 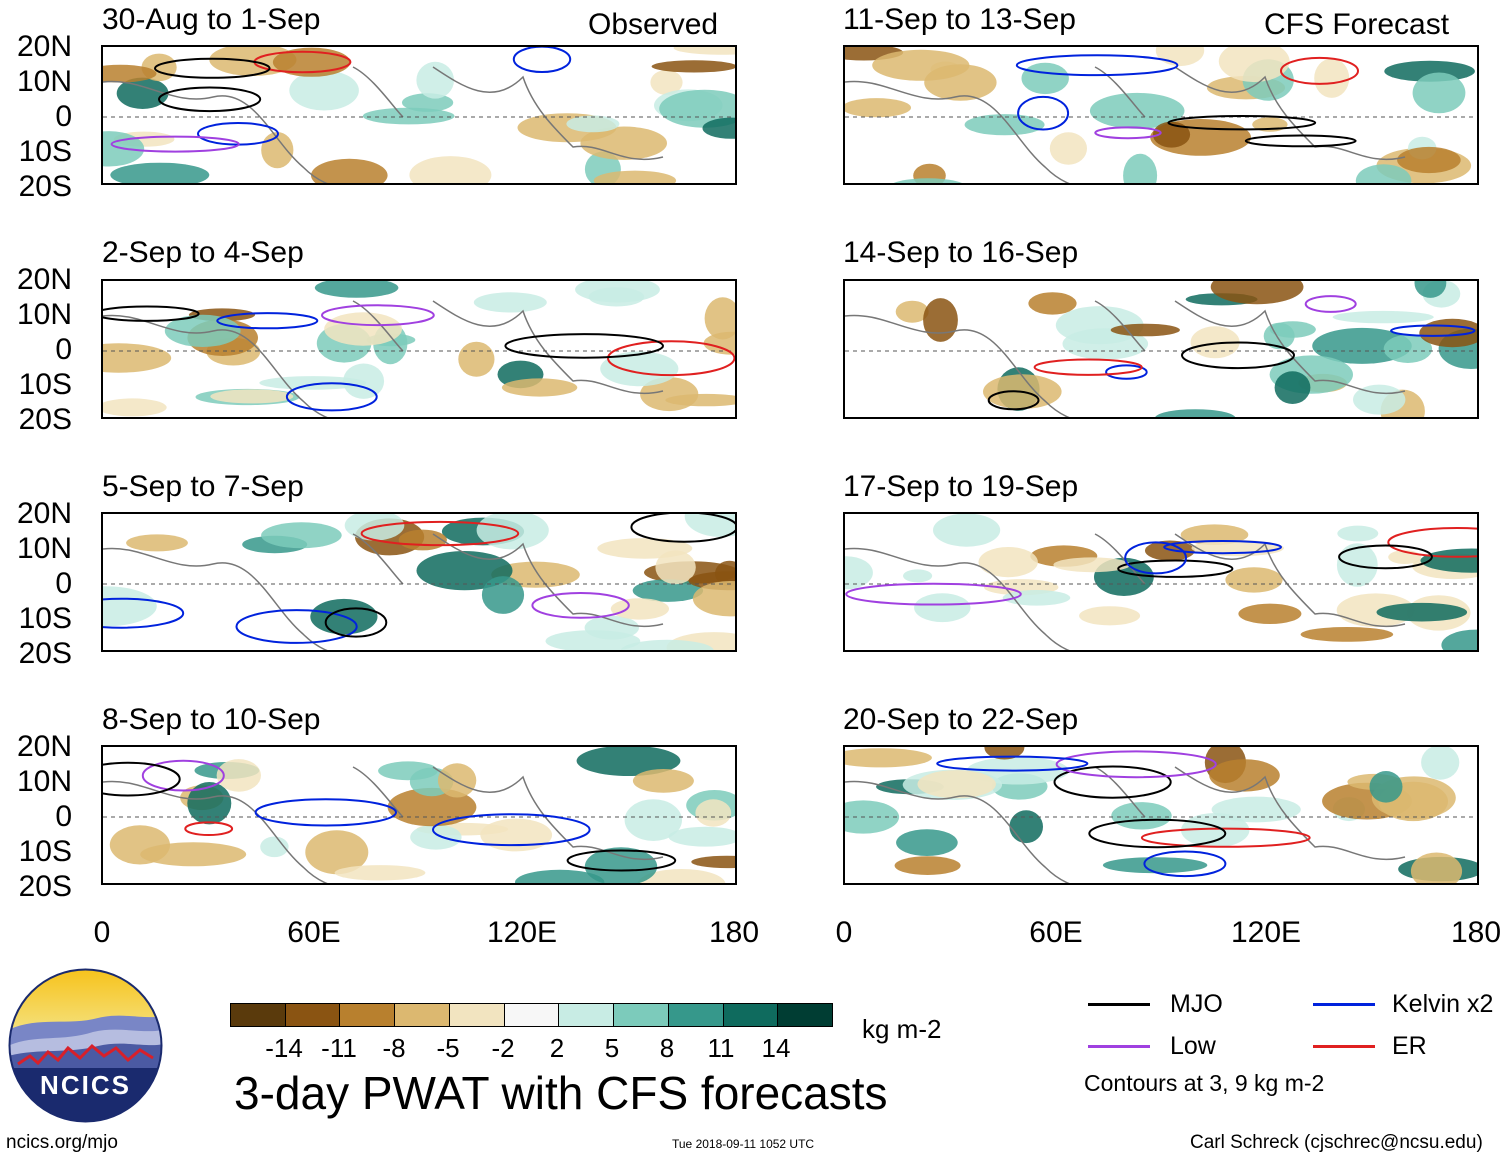 What do you see at coordinates (1266, 932) in the screenshot?
I see `lon-label: 120E` at bounding box center [1266, 932].